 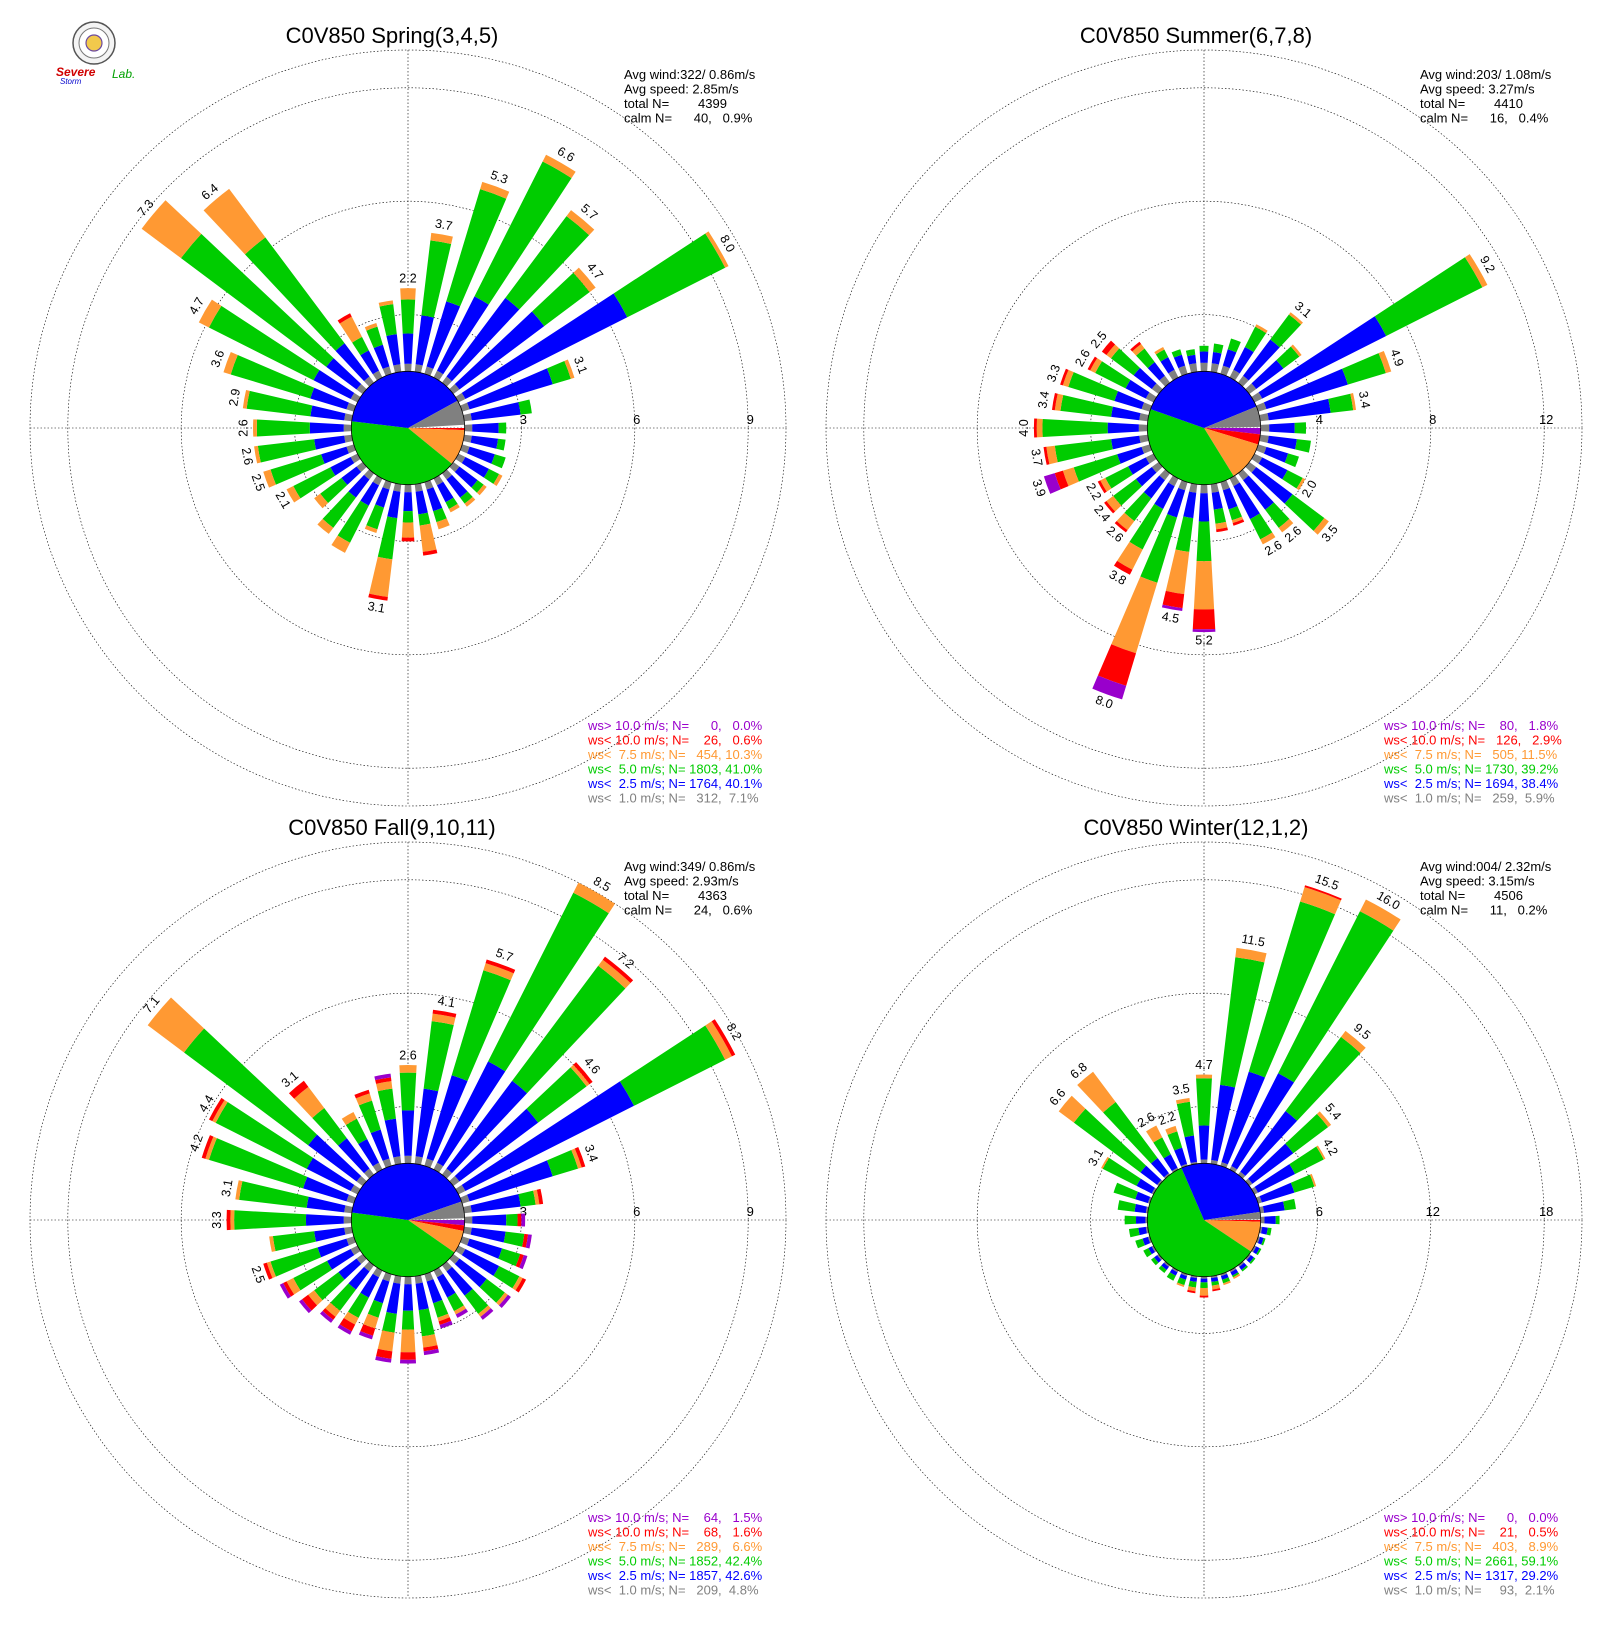 I want to click on stats-line: Avg wind:004/ 2.32m/s, so click(x=1486, y=866).